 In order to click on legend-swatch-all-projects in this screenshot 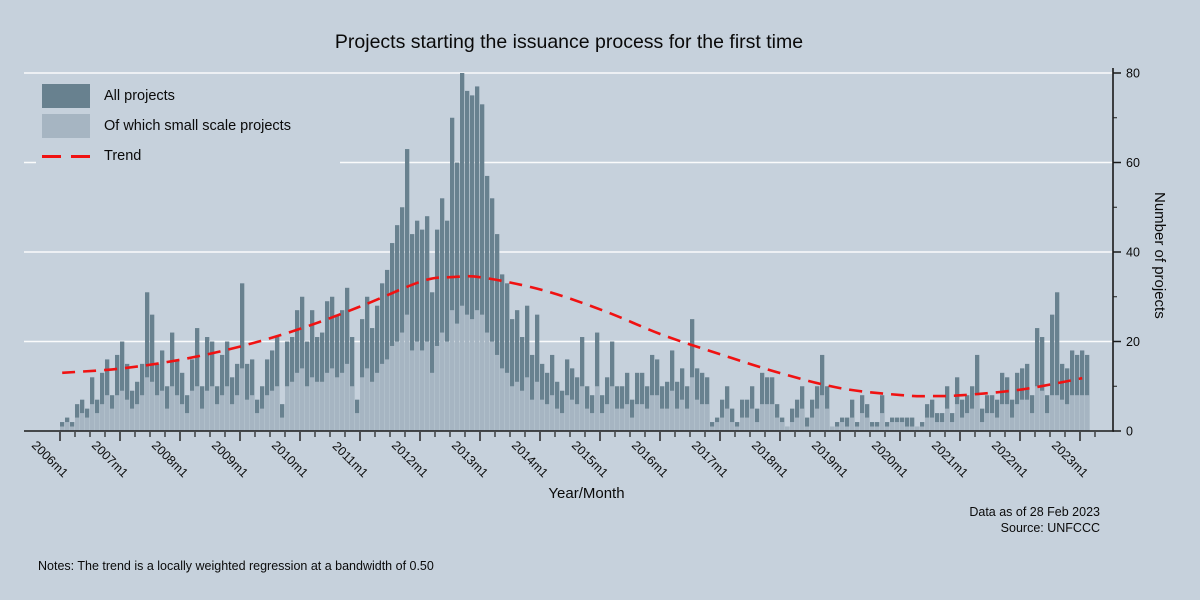, I will do `click(66, 96)`.